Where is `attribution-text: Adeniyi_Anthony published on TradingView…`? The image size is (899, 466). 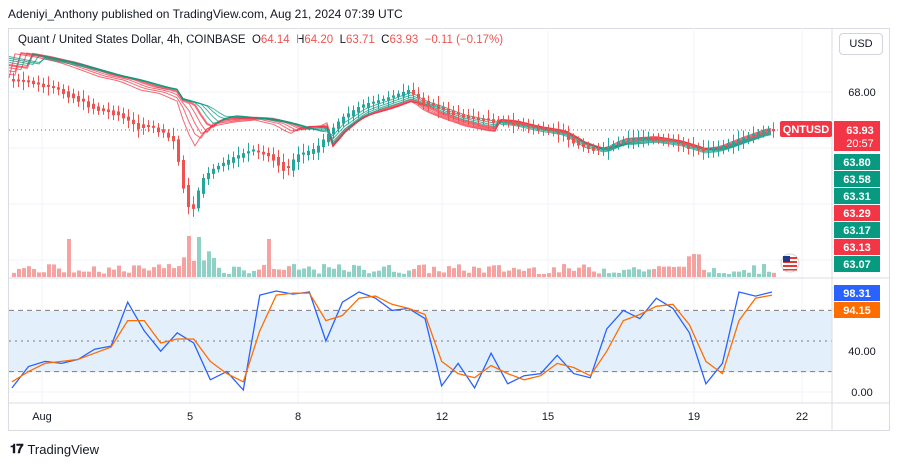
attribution-text: Adeniyi_Anthony published on TradingView… is located at coordinates (205, 14).